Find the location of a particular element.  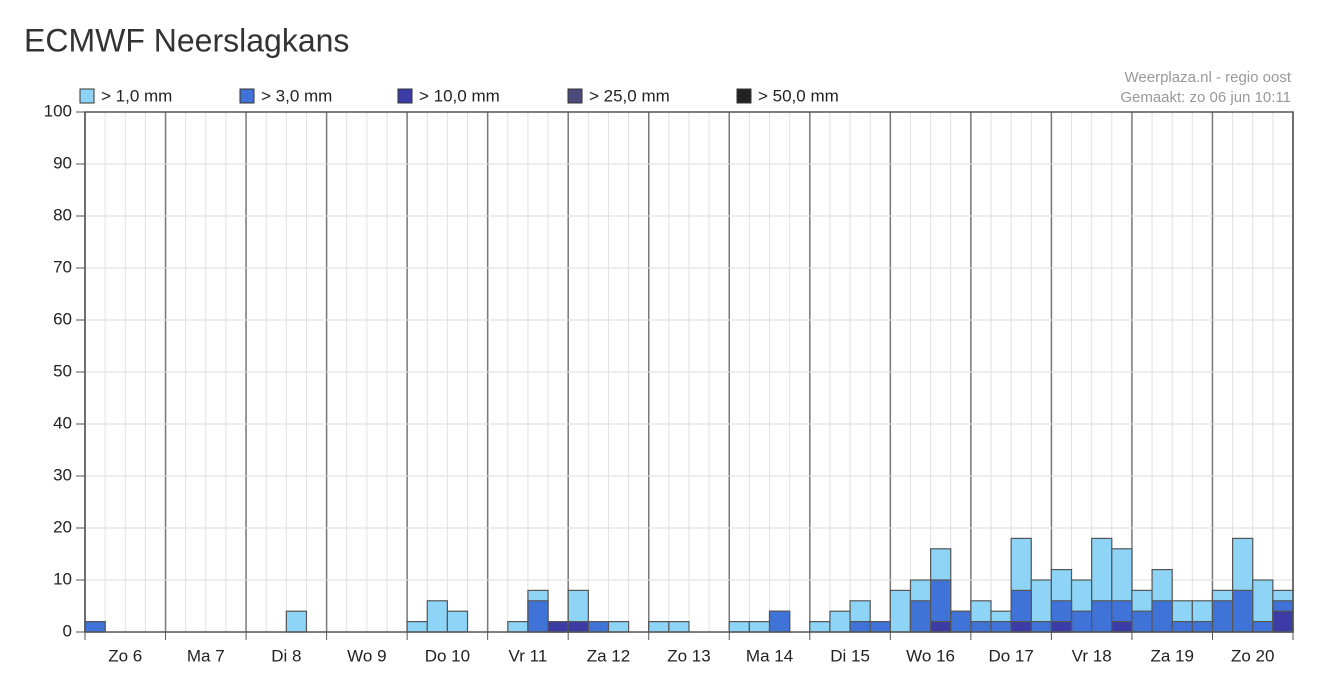

x-tick-label: Zo 20 is located at coordinates (1252, 655).